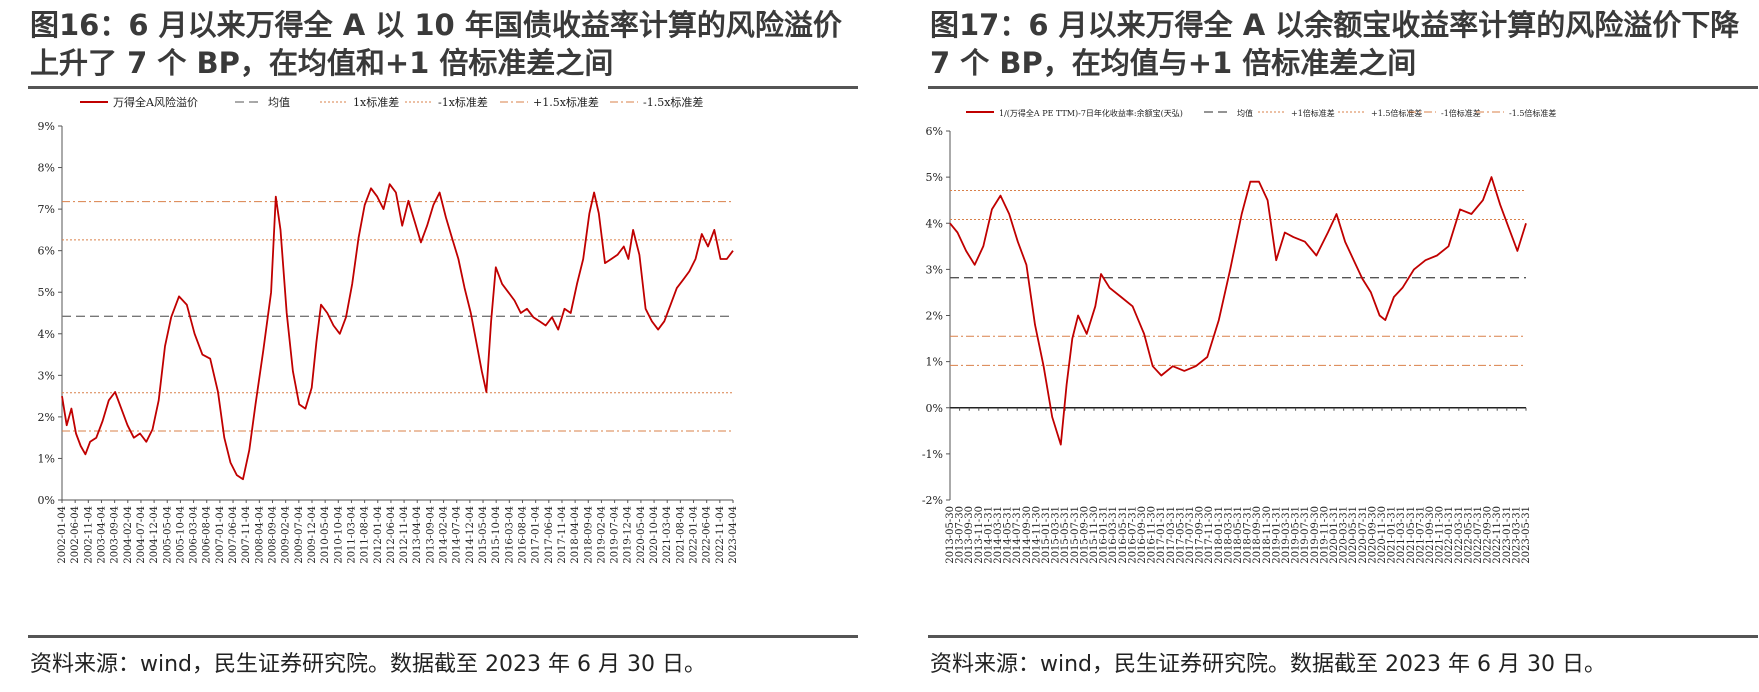  Describe the element at coordinates (325, 535) in the screenshot. I see `x-tick-label: 2010-05-04` at that location.